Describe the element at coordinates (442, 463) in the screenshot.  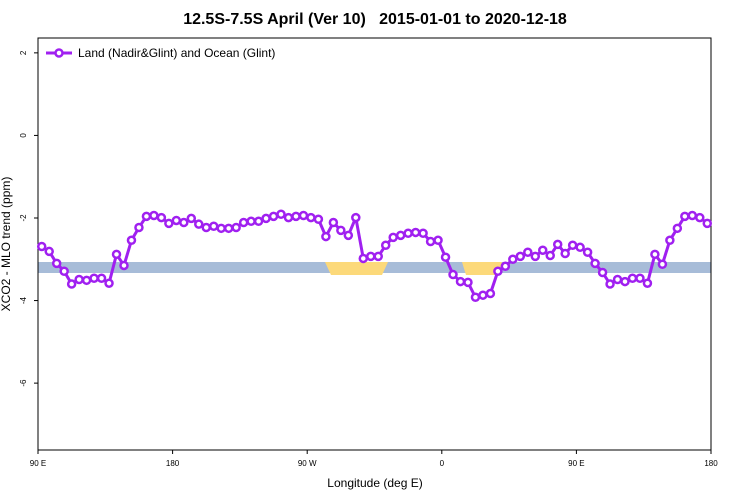
I see `x-tick-label: 0` at that location.